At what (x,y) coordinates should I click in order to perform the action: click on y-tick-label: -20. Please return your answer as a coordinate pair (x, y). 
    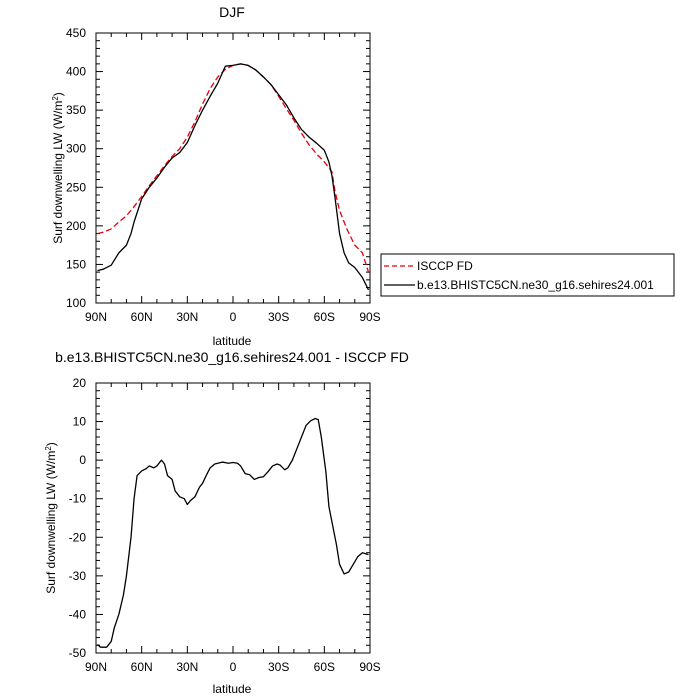
    Looking at the image, I should click on (78, 537).